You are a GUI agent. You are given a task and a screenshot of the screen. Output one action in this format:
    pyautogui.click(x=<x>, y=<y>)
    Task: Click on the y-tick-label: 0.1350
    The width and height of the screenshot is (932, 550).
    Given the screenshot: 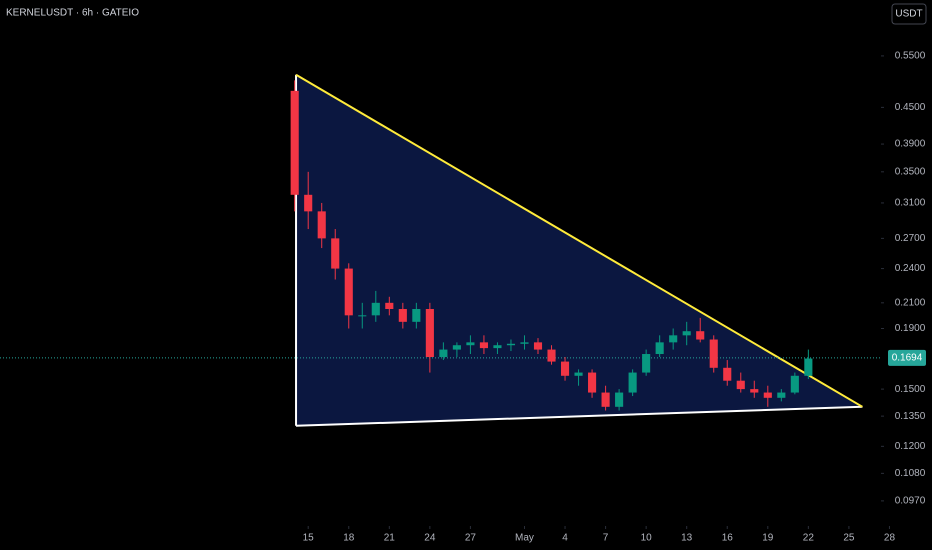 What is the action you would take?
    pyautogui.click(x=910, y=416)
    